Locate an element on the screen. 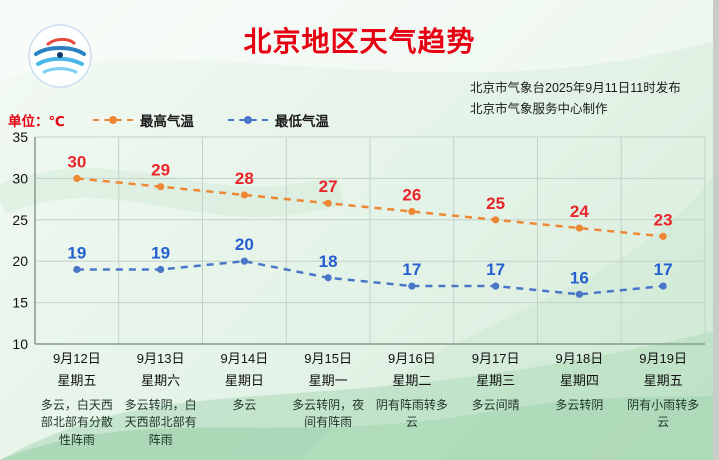 The width and height of the screenshot is (719, 460). page-title: 北京地区天气趋势 is located at coordinates (359, 41).